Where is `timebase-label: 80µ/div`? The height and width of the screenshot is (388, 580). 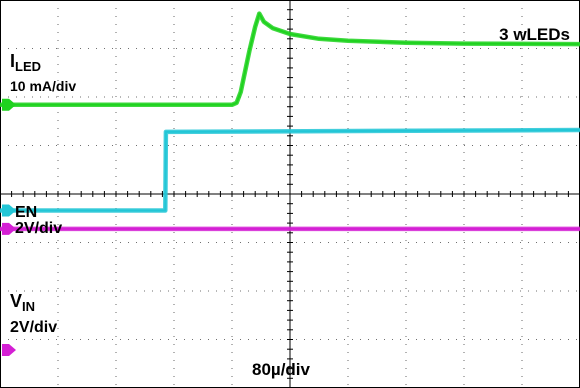 timebase-label: 80µ/div is located at coordinates (281, 369).